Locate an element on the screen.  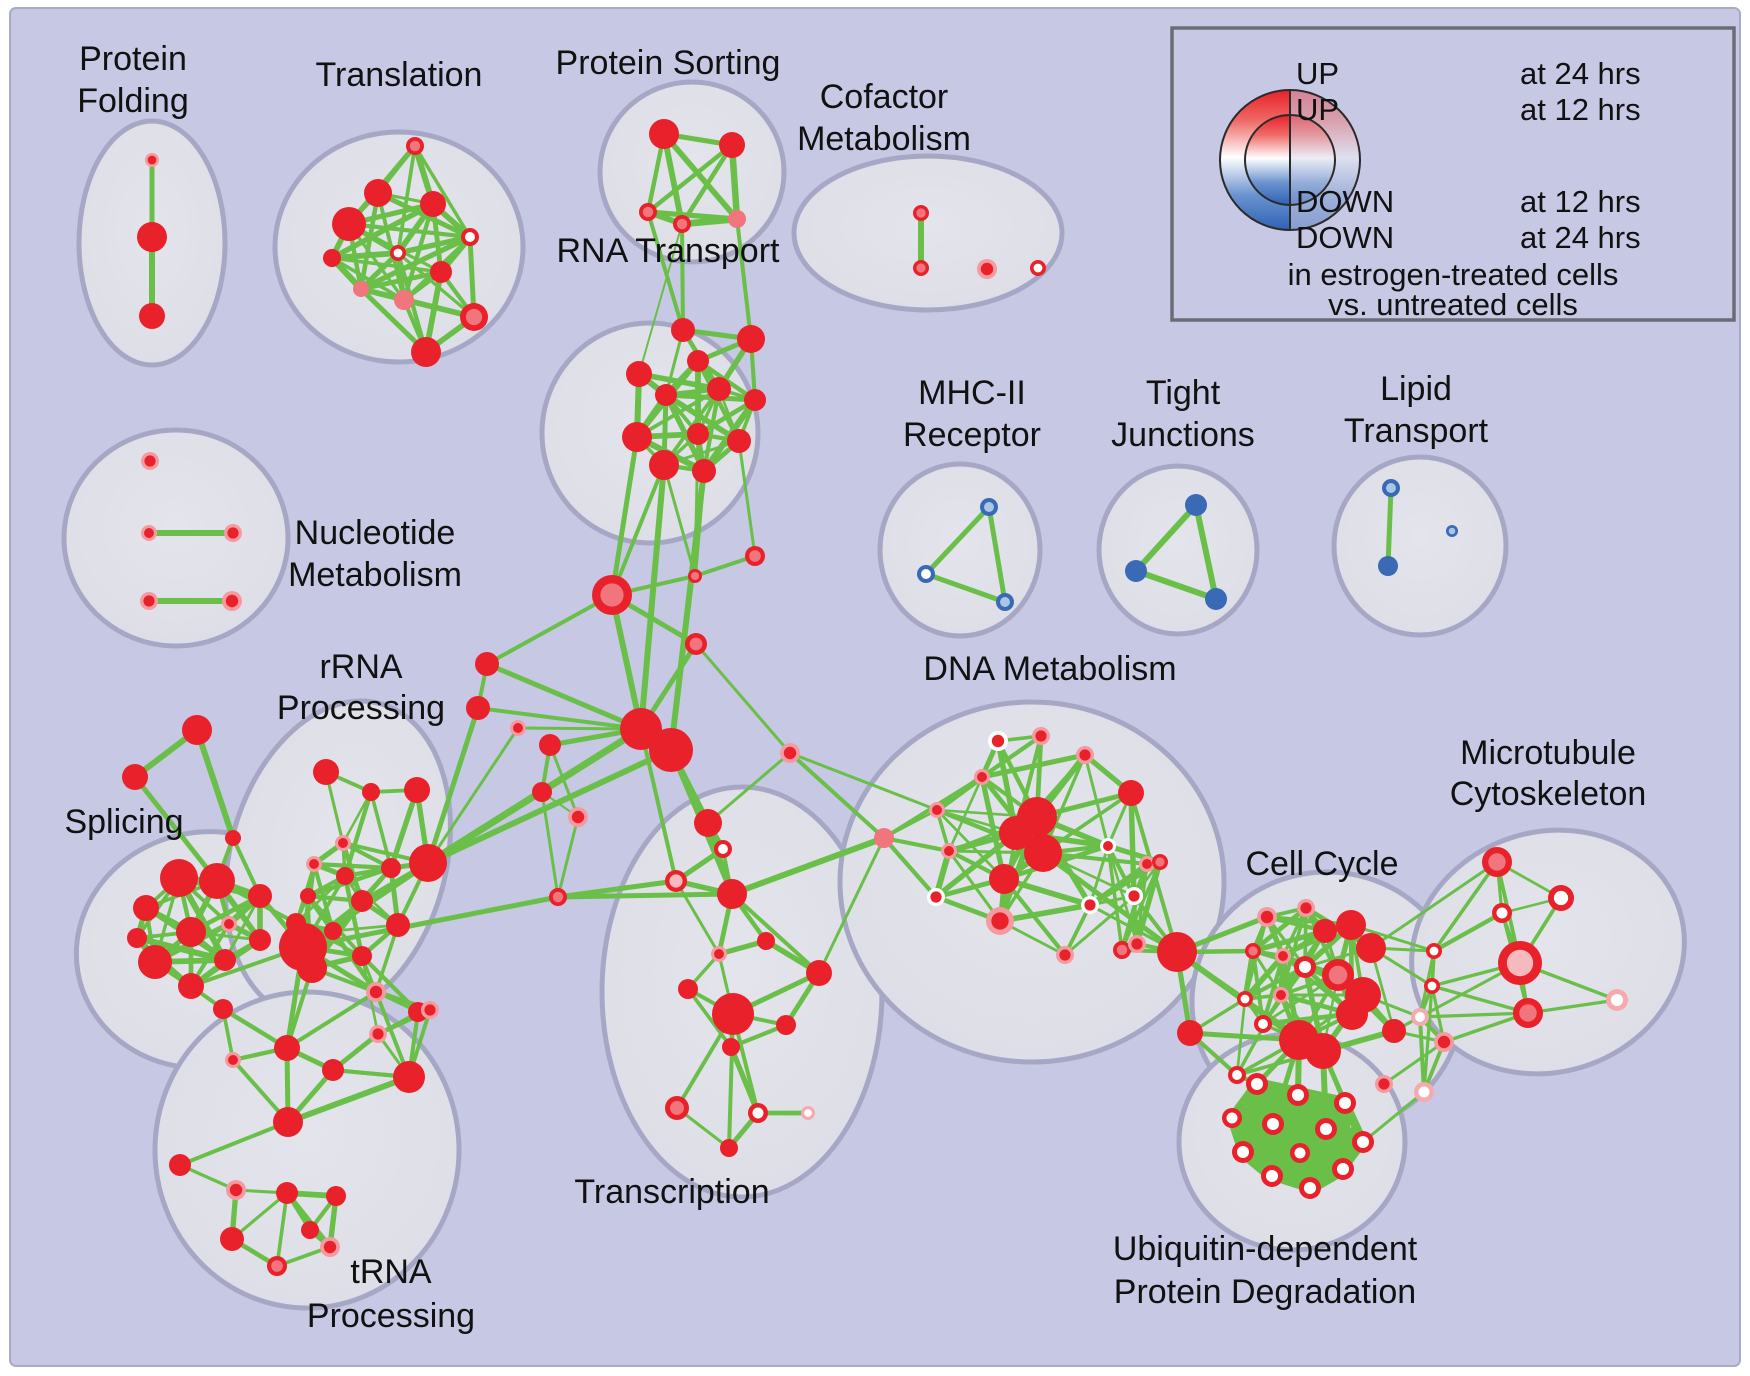
cluster-ellipse-dna-metabolism is located at coordinates (1032, 882).